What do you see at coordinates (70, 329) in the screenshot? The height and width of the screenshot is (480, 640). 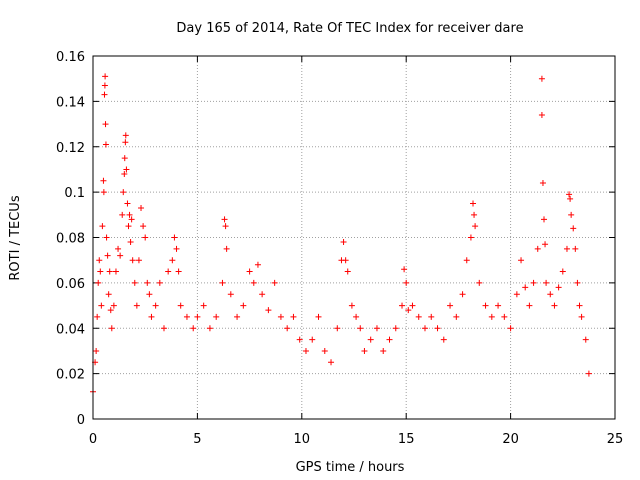 I see `y-tick-label: 0.04` at bounding box center [70, 329].